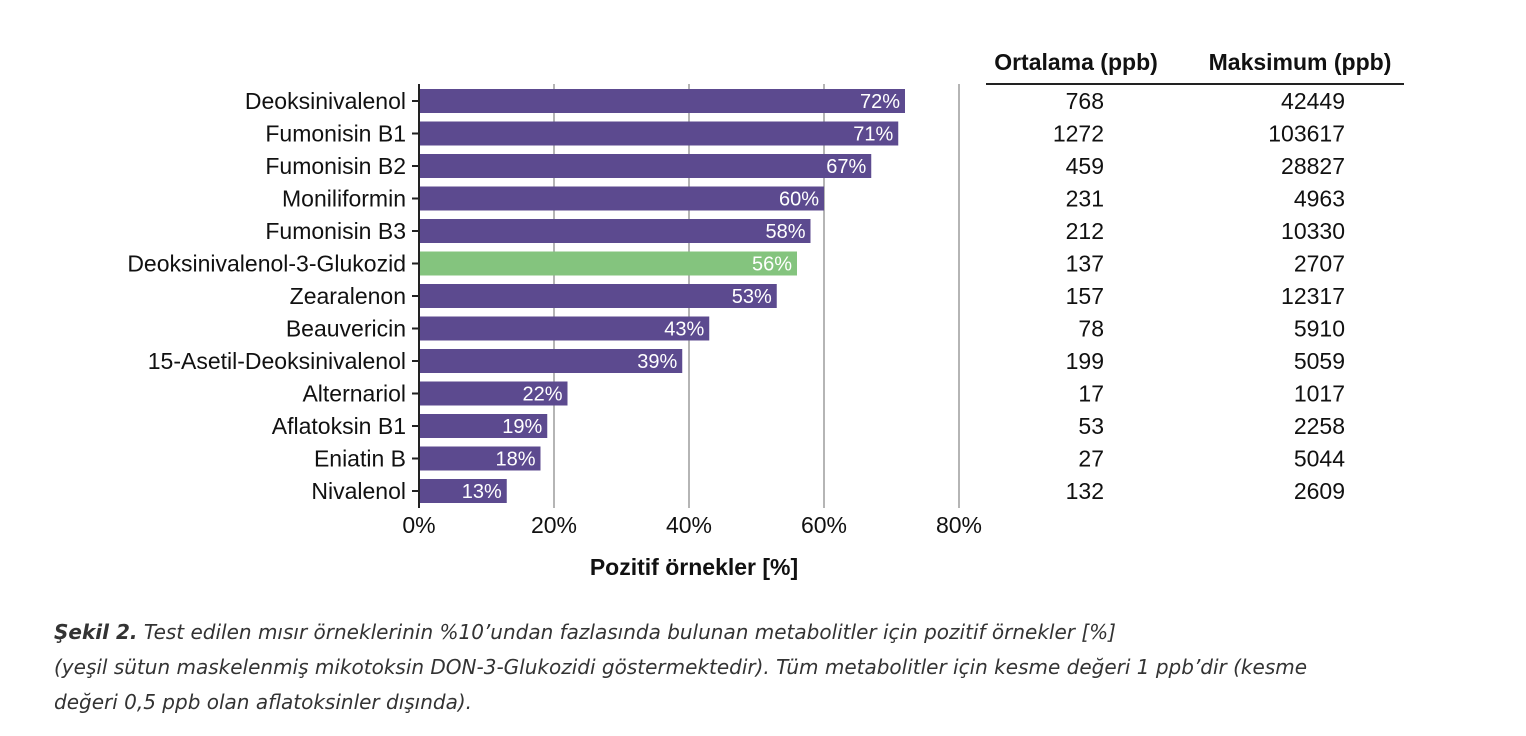  I want to click on table-cell-ortalama: 199, so click(1085, 361).